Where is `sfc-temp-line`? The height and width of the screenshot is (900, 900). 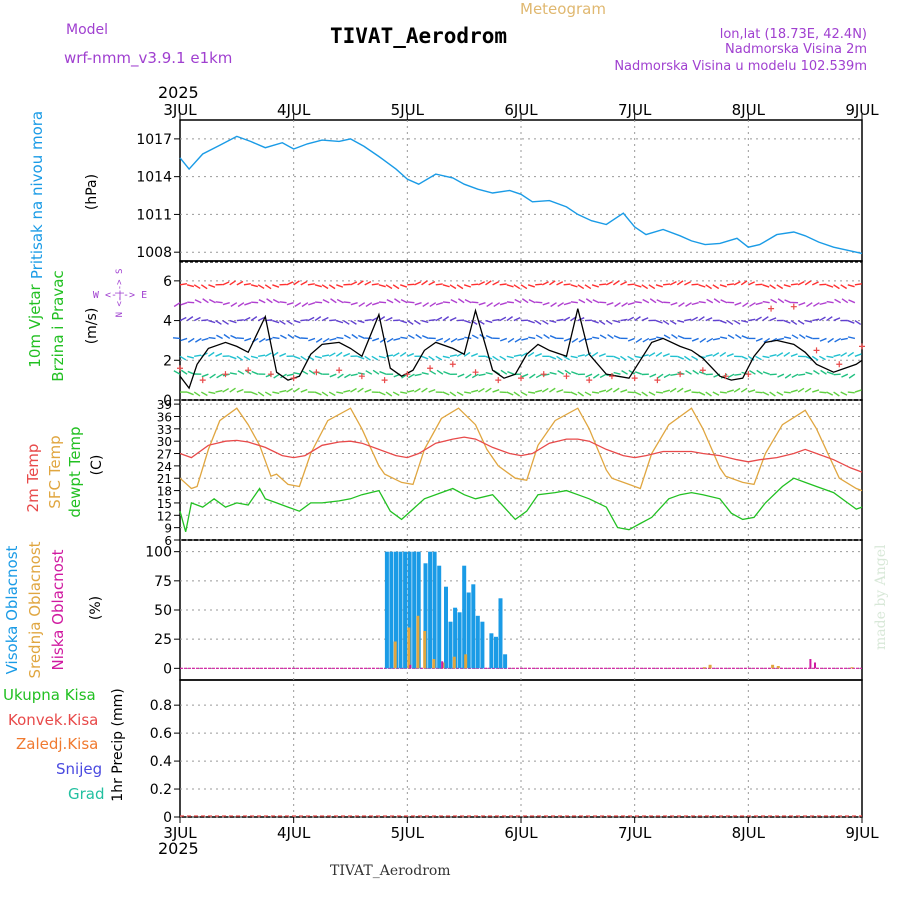 sfc-temp-line is located at coordinates (521, 449).